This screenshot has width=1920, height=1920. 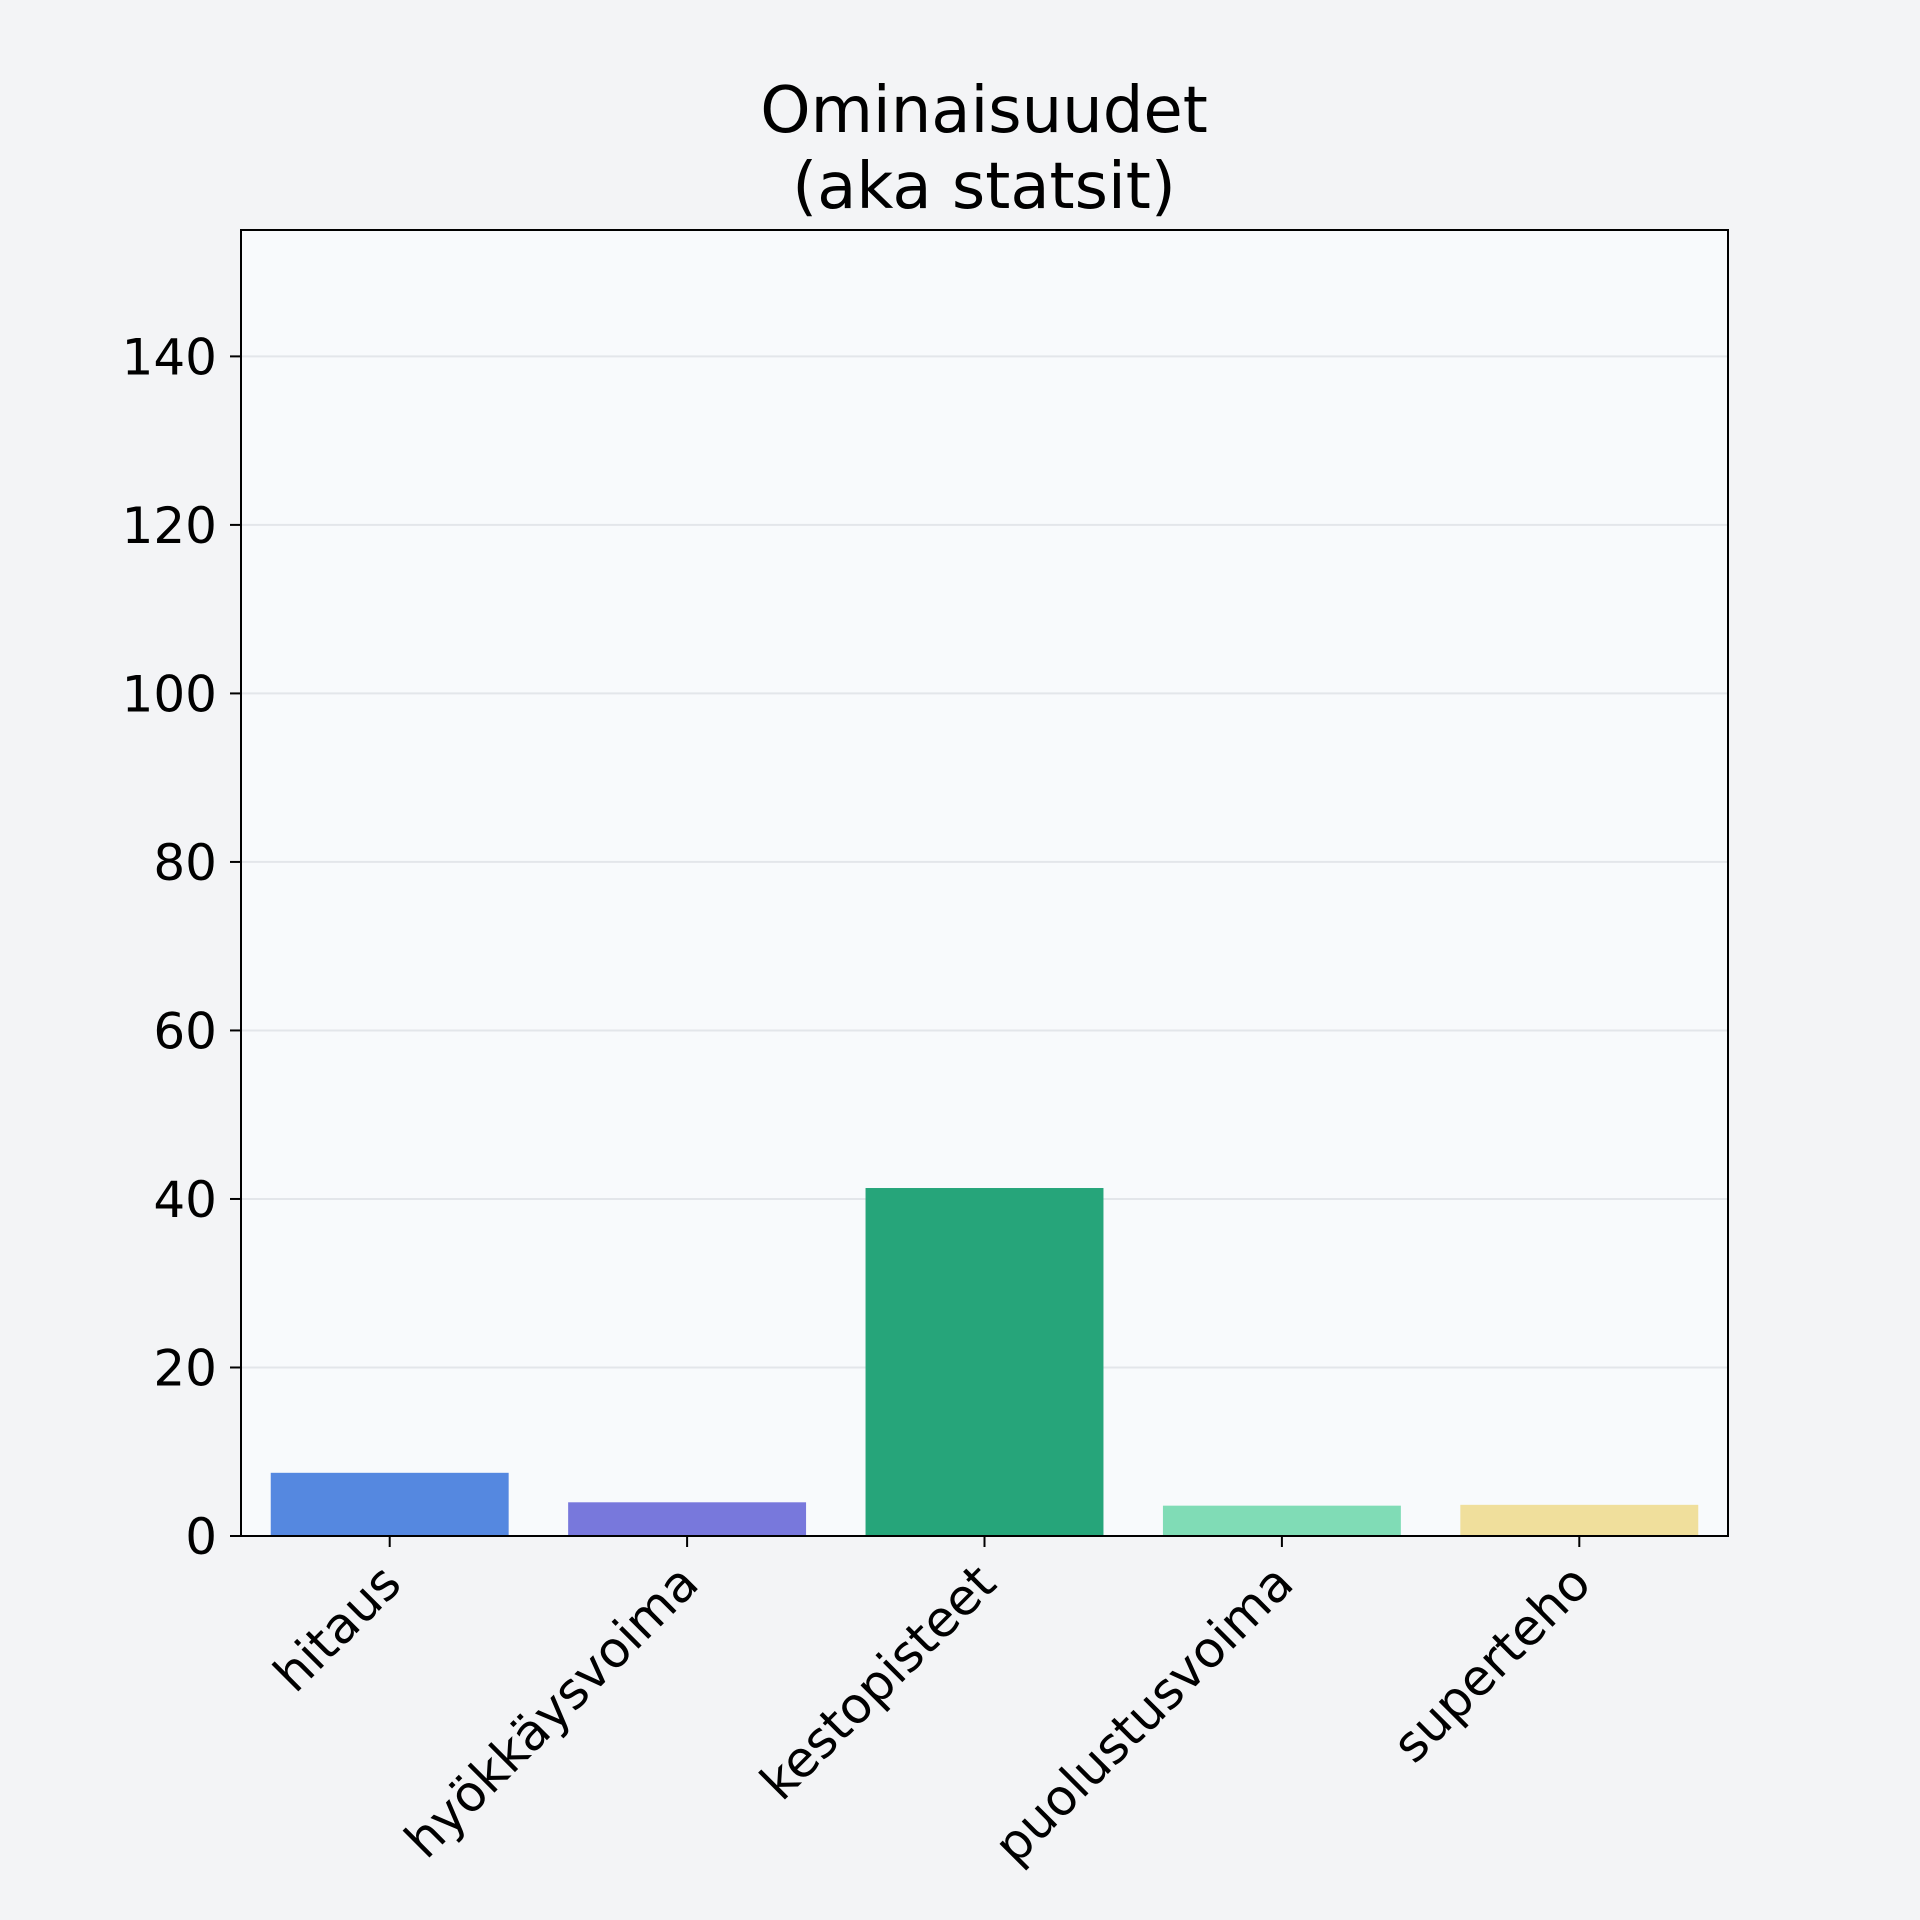 What do you see at coordinates (878, 1682) in the screenshot?
I see `x-tick-label: kestopisteet` at bounding box center [878, 1682].